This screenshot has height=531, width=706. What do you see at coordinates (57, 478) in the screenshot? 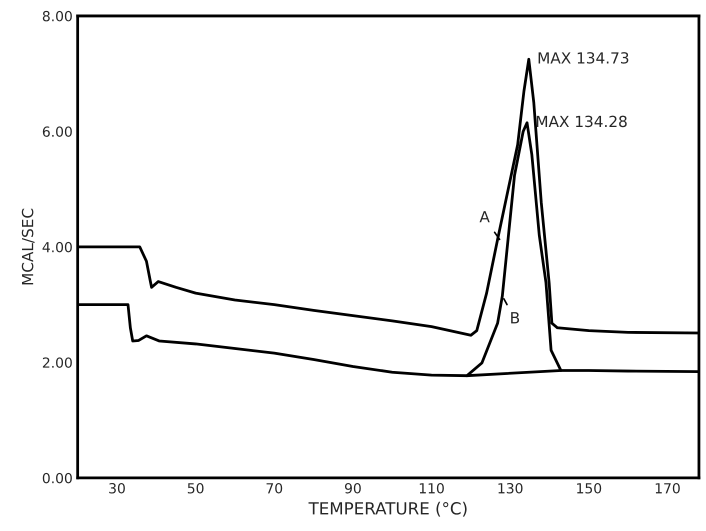
I see `y-tick-label: 0.00` at bounding box center [57, 478].